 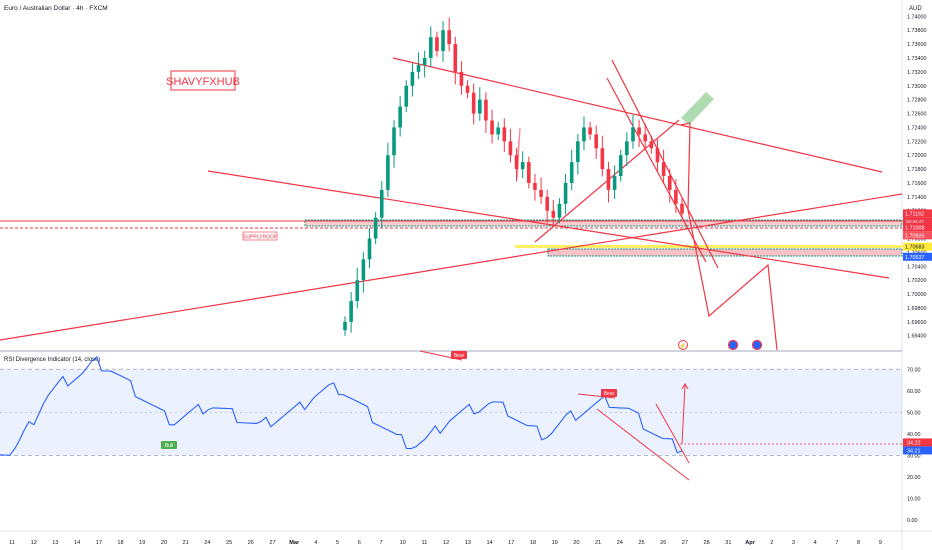 I want to click on time-tick-label: Mar, so click(x=294, y=543).